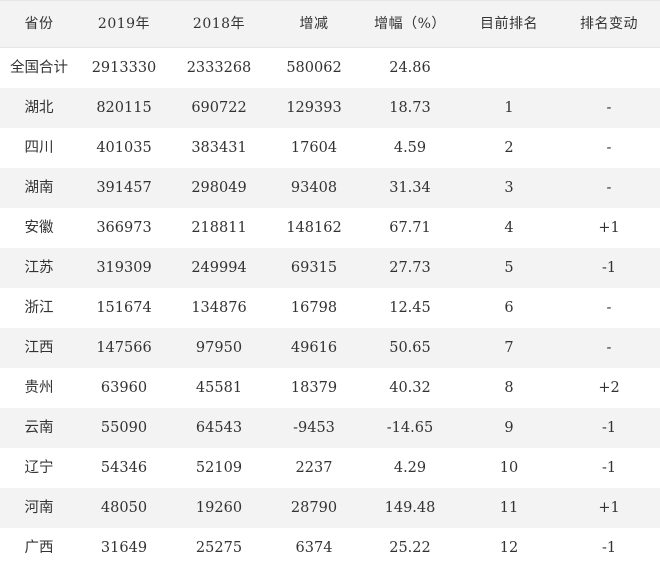  Describe the element at coordinates (39, 547) in the screenshot. I see `cell-province: 广西` at that location.